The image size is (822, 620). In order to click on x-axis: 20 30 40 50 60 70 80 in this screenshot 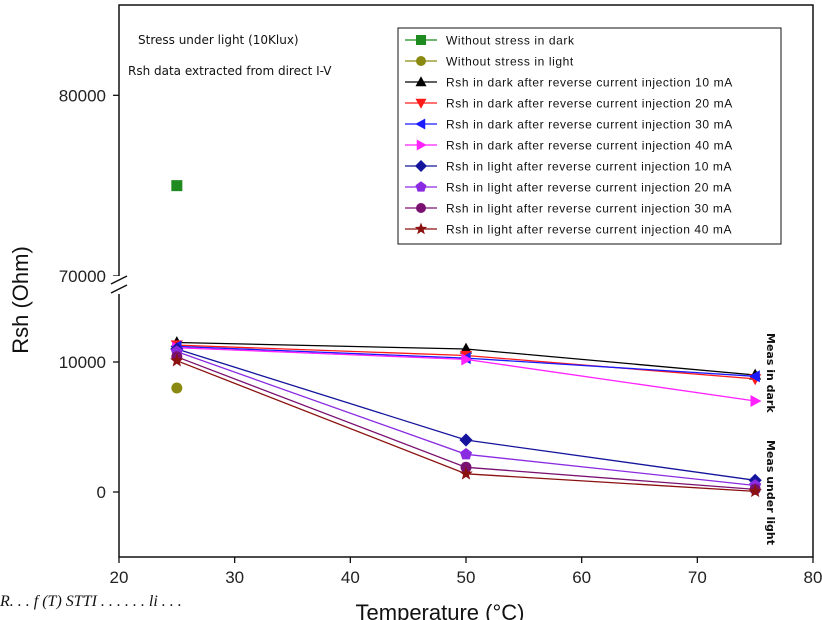, I will do `click(466, 572)`.